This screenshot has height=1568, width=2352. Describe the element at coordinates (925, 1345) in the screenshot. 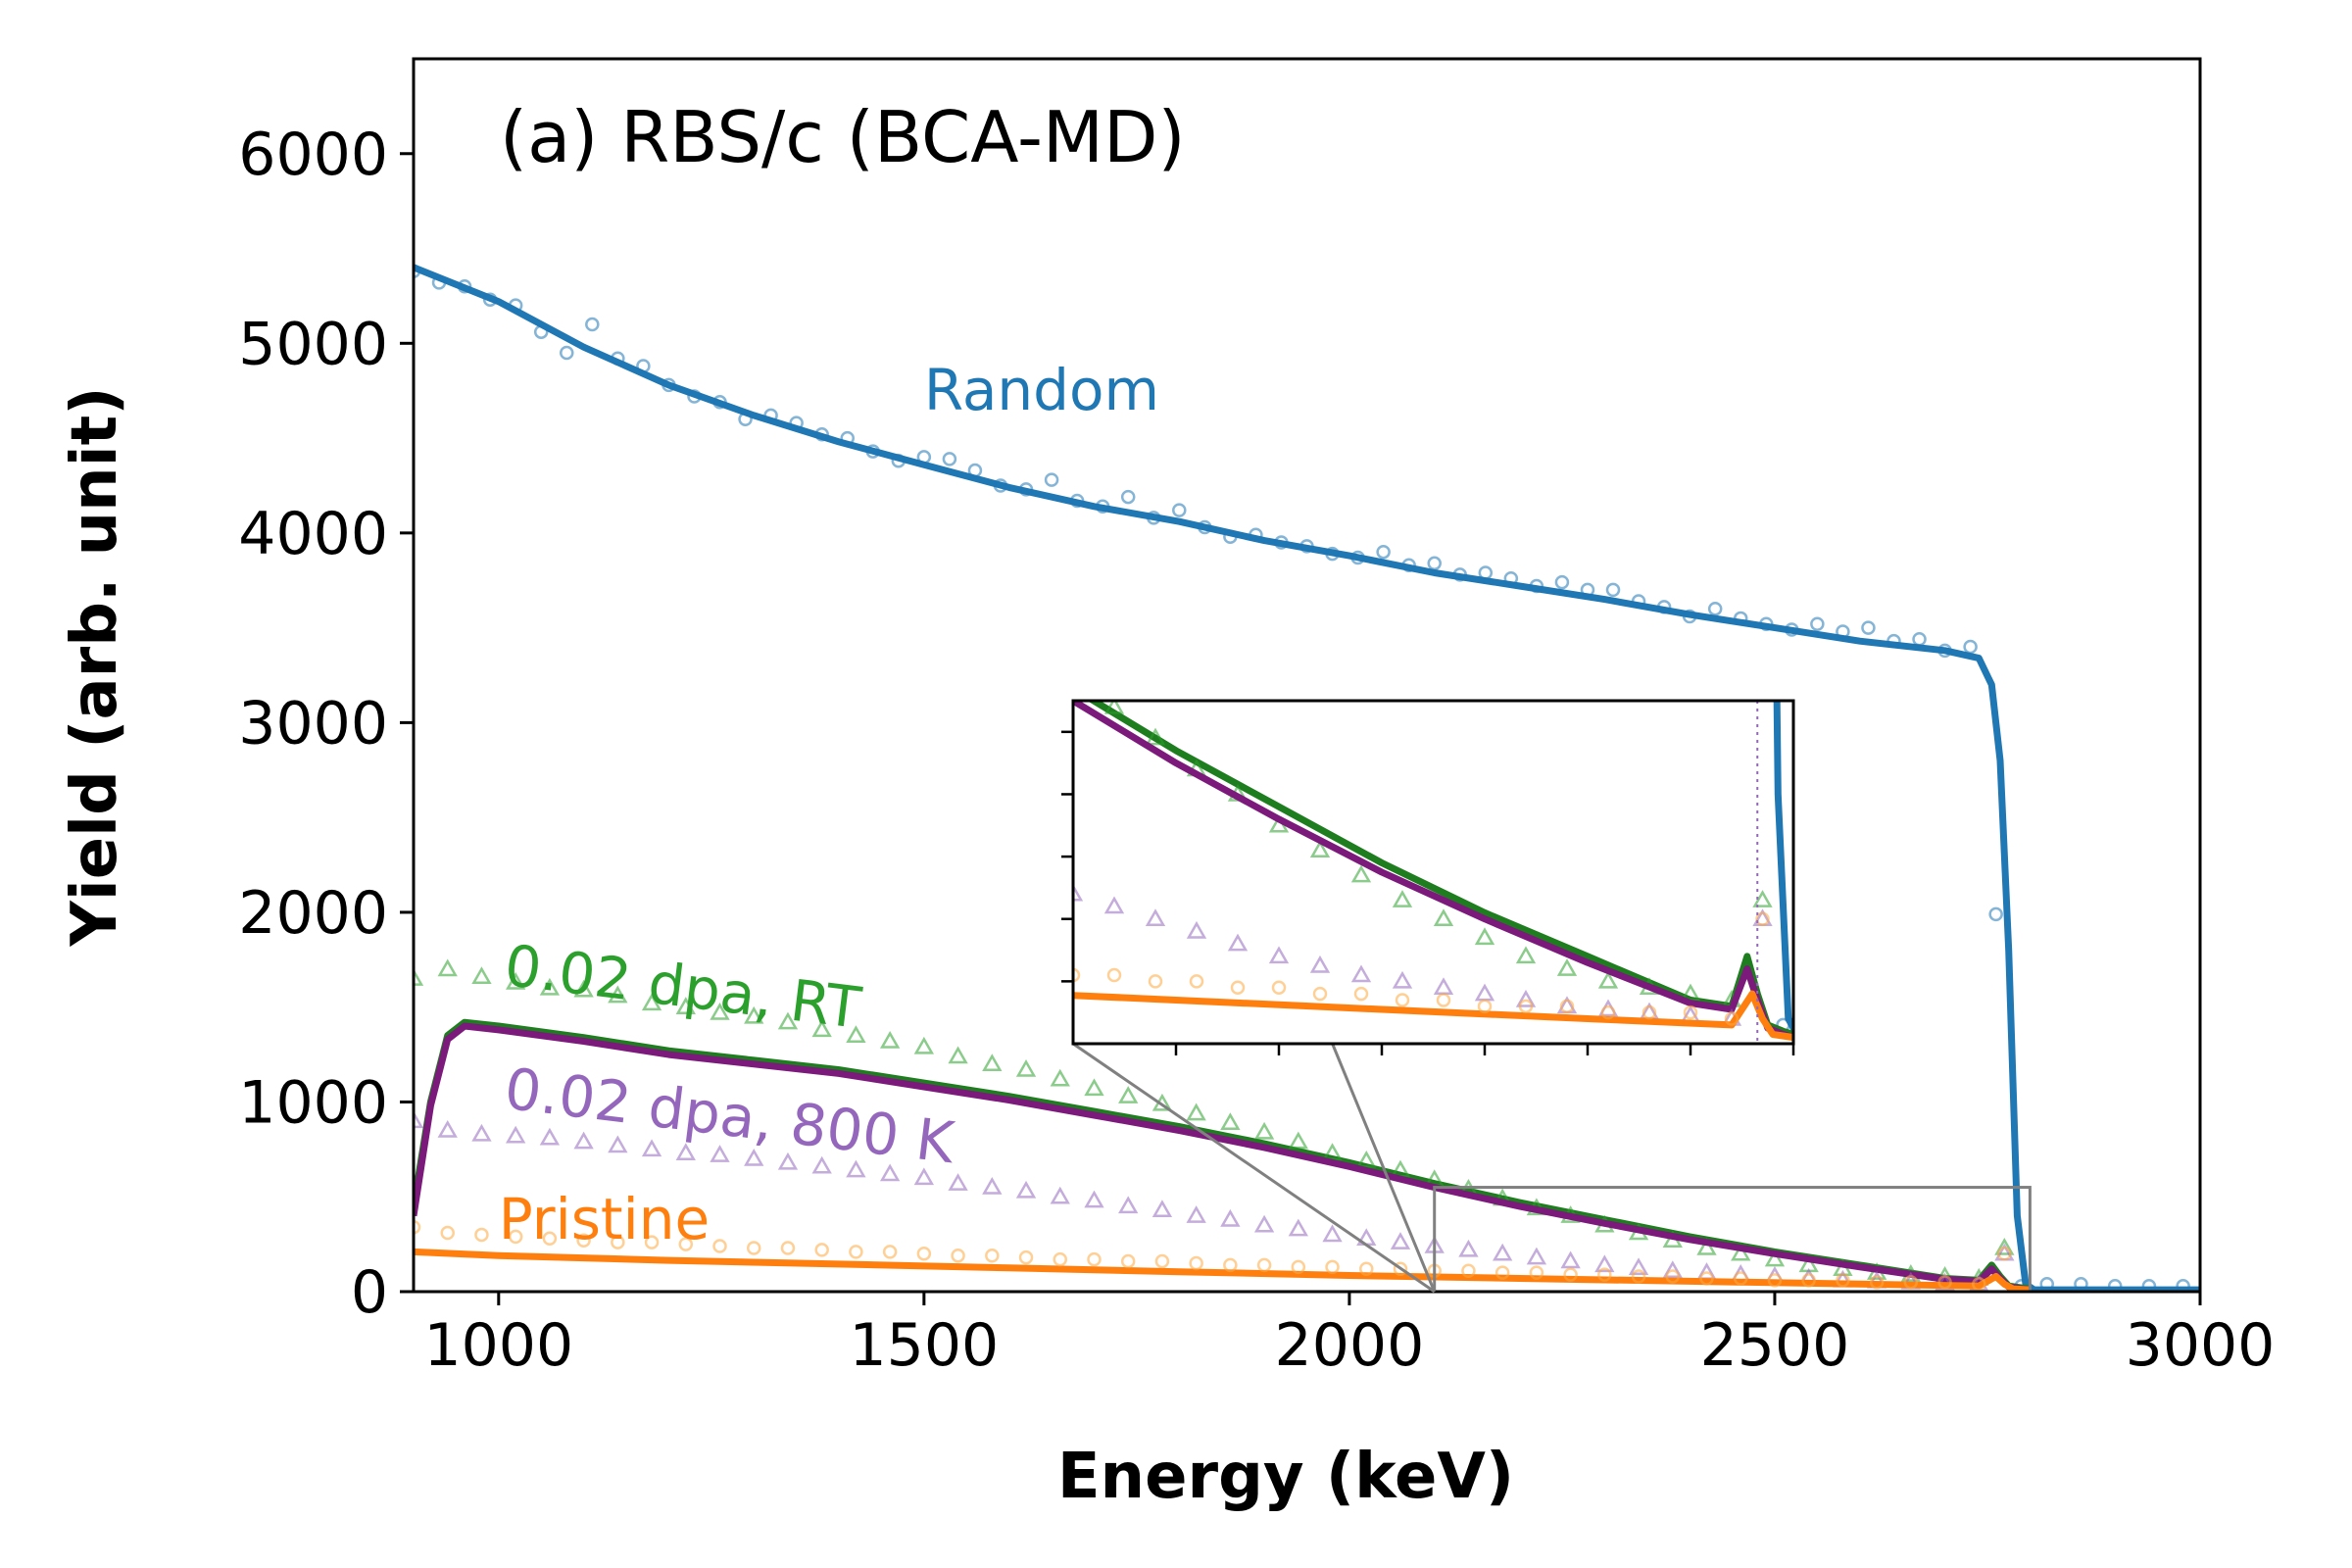

I see `x-tick-label: 1500` at that location.